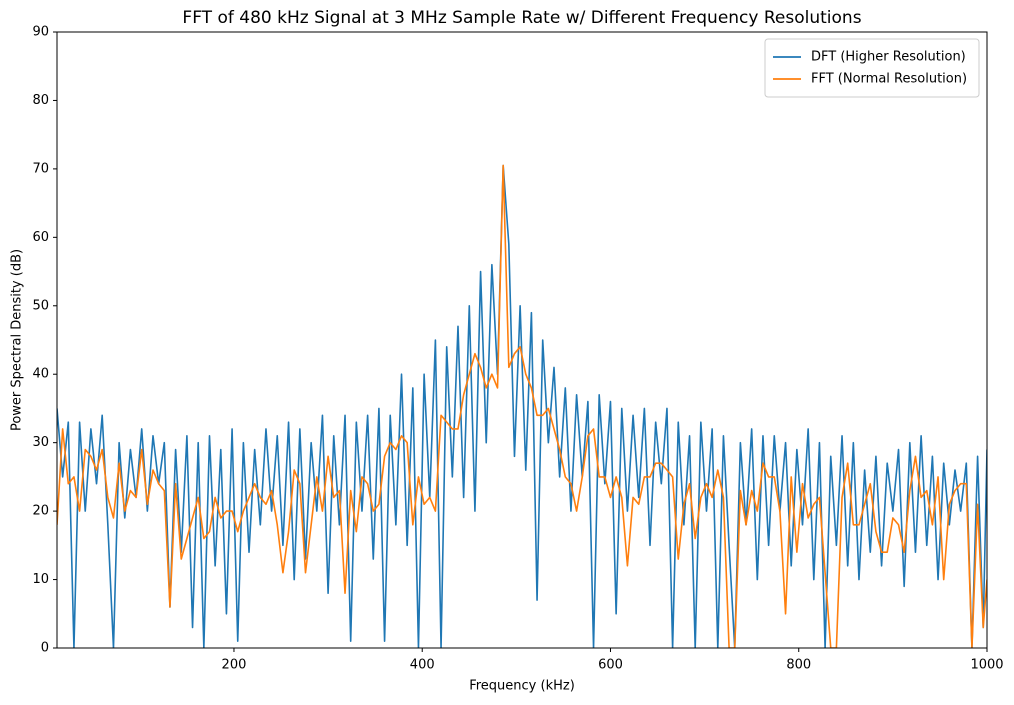 The image size is (1014, 705). I want to click on x-tick-label: 400, so click(422, 665).